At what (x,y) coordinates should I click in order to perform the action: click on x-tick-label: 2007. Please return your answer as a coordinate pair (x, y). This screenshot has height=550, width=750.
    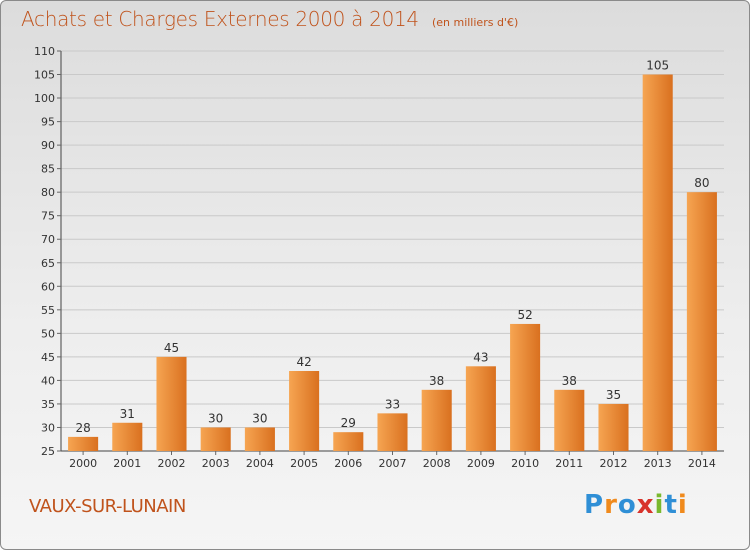
    Looking at the image, I should click on (393, 463).